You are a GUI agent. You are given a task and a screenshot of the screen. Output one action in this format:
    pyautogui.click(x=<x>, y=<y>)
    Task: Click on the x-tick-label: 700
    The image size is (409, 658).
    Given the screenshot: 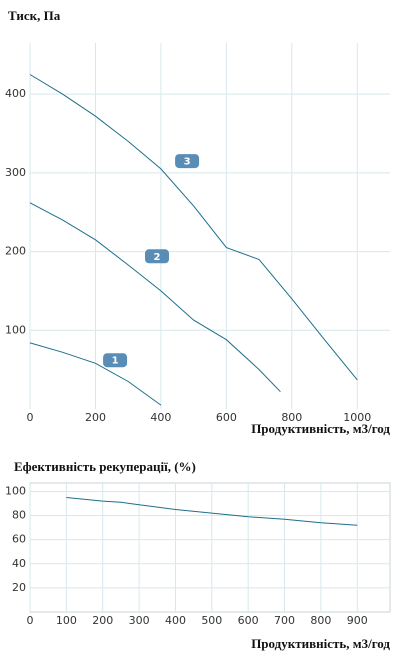 What is the action you would take?
    pyautogui.click(x=284, y=620)
    